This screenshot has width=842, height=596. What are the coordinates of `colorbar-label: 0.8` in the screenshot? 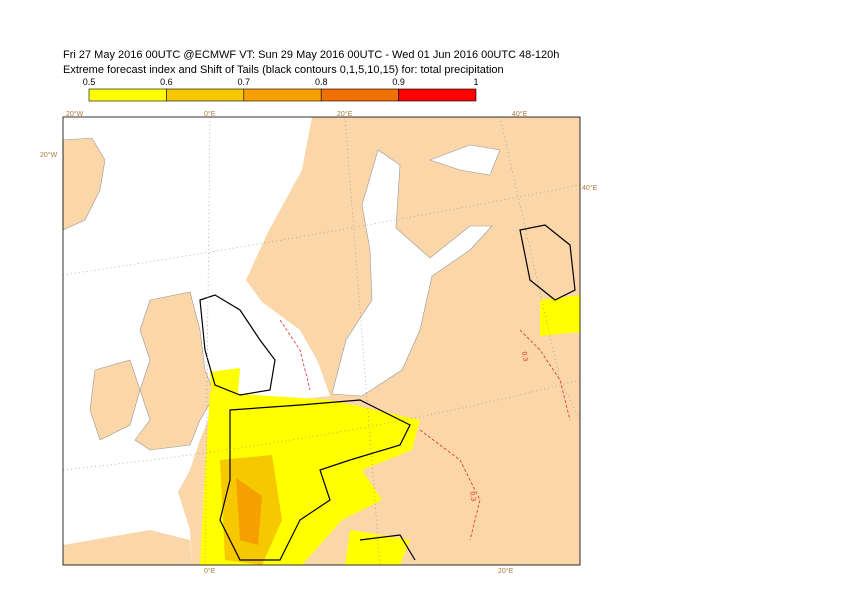 It's located at (321, 82).